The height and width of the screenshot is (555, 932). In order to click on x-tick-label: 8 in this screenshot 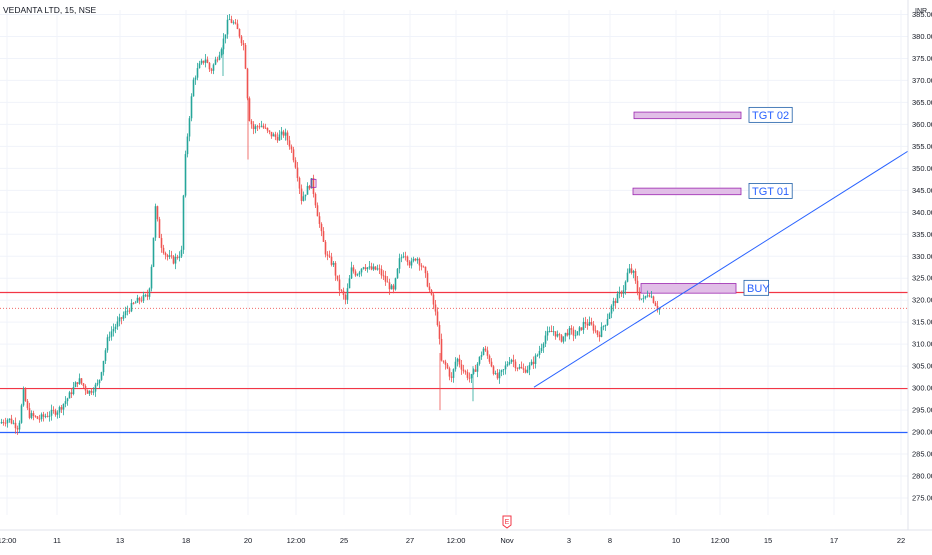, I will do `click(610, 540)`.